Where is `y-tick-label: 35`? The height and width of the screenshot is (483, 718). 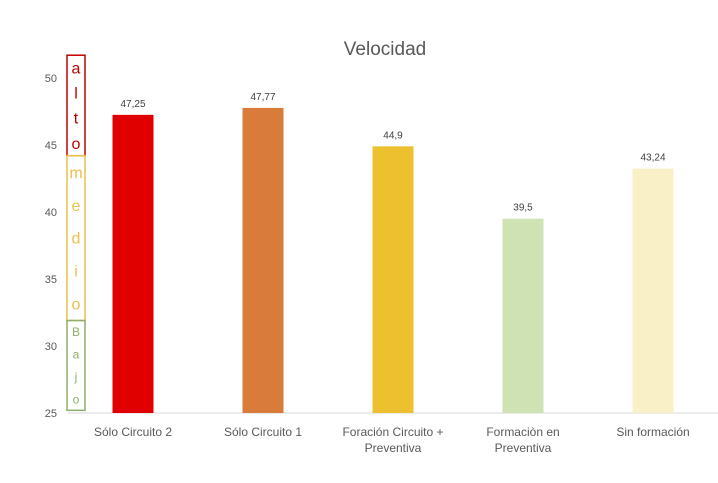 y-tick-label: 35 is located at coordinates (51, 280).